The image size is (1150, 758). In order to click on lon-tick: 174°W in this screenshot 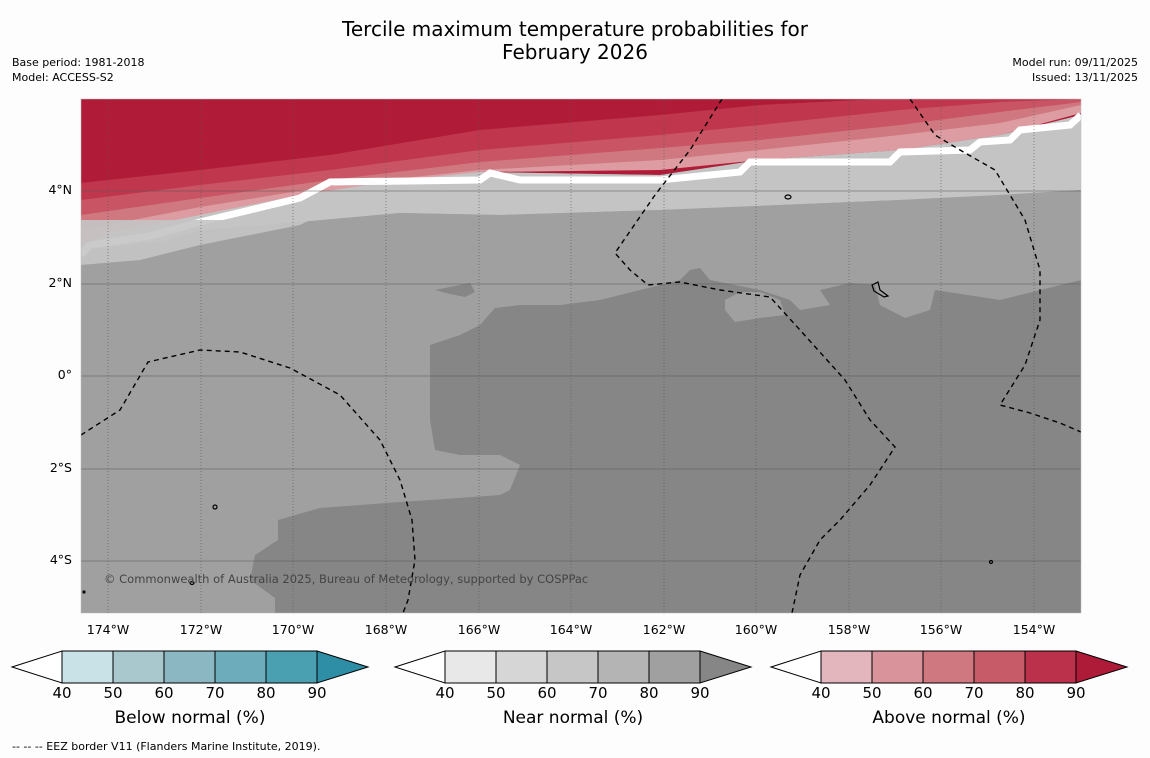, I will do `click(108, 629)`.